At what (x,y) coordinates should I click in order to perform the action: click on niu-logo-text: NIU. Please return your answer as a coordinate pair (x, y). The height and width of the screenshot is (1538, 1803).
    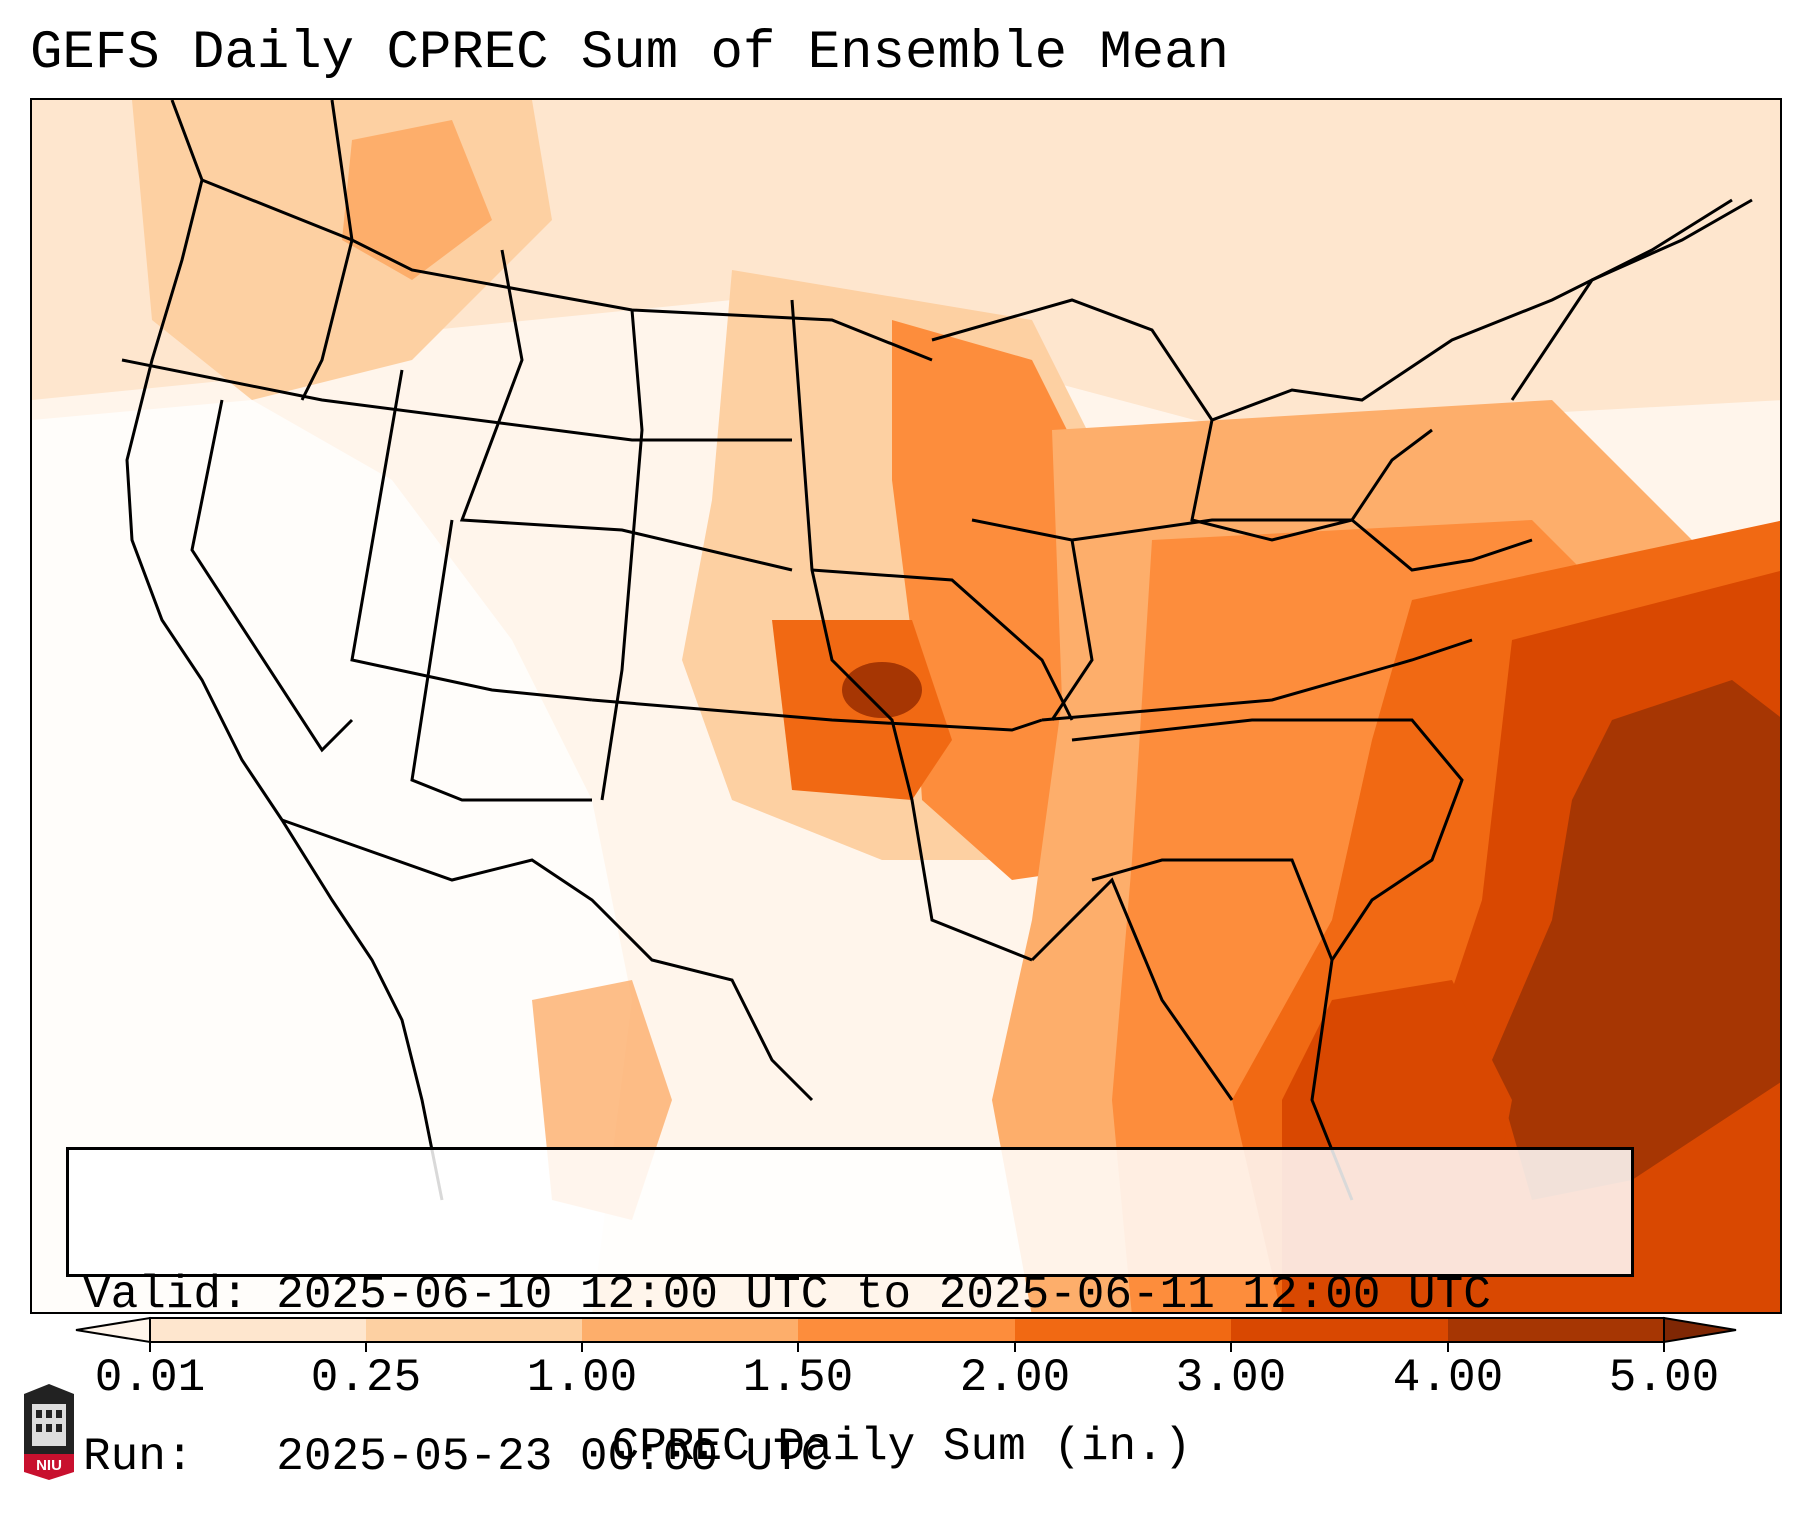
    Looking at the image, I should click on (49, 1465).